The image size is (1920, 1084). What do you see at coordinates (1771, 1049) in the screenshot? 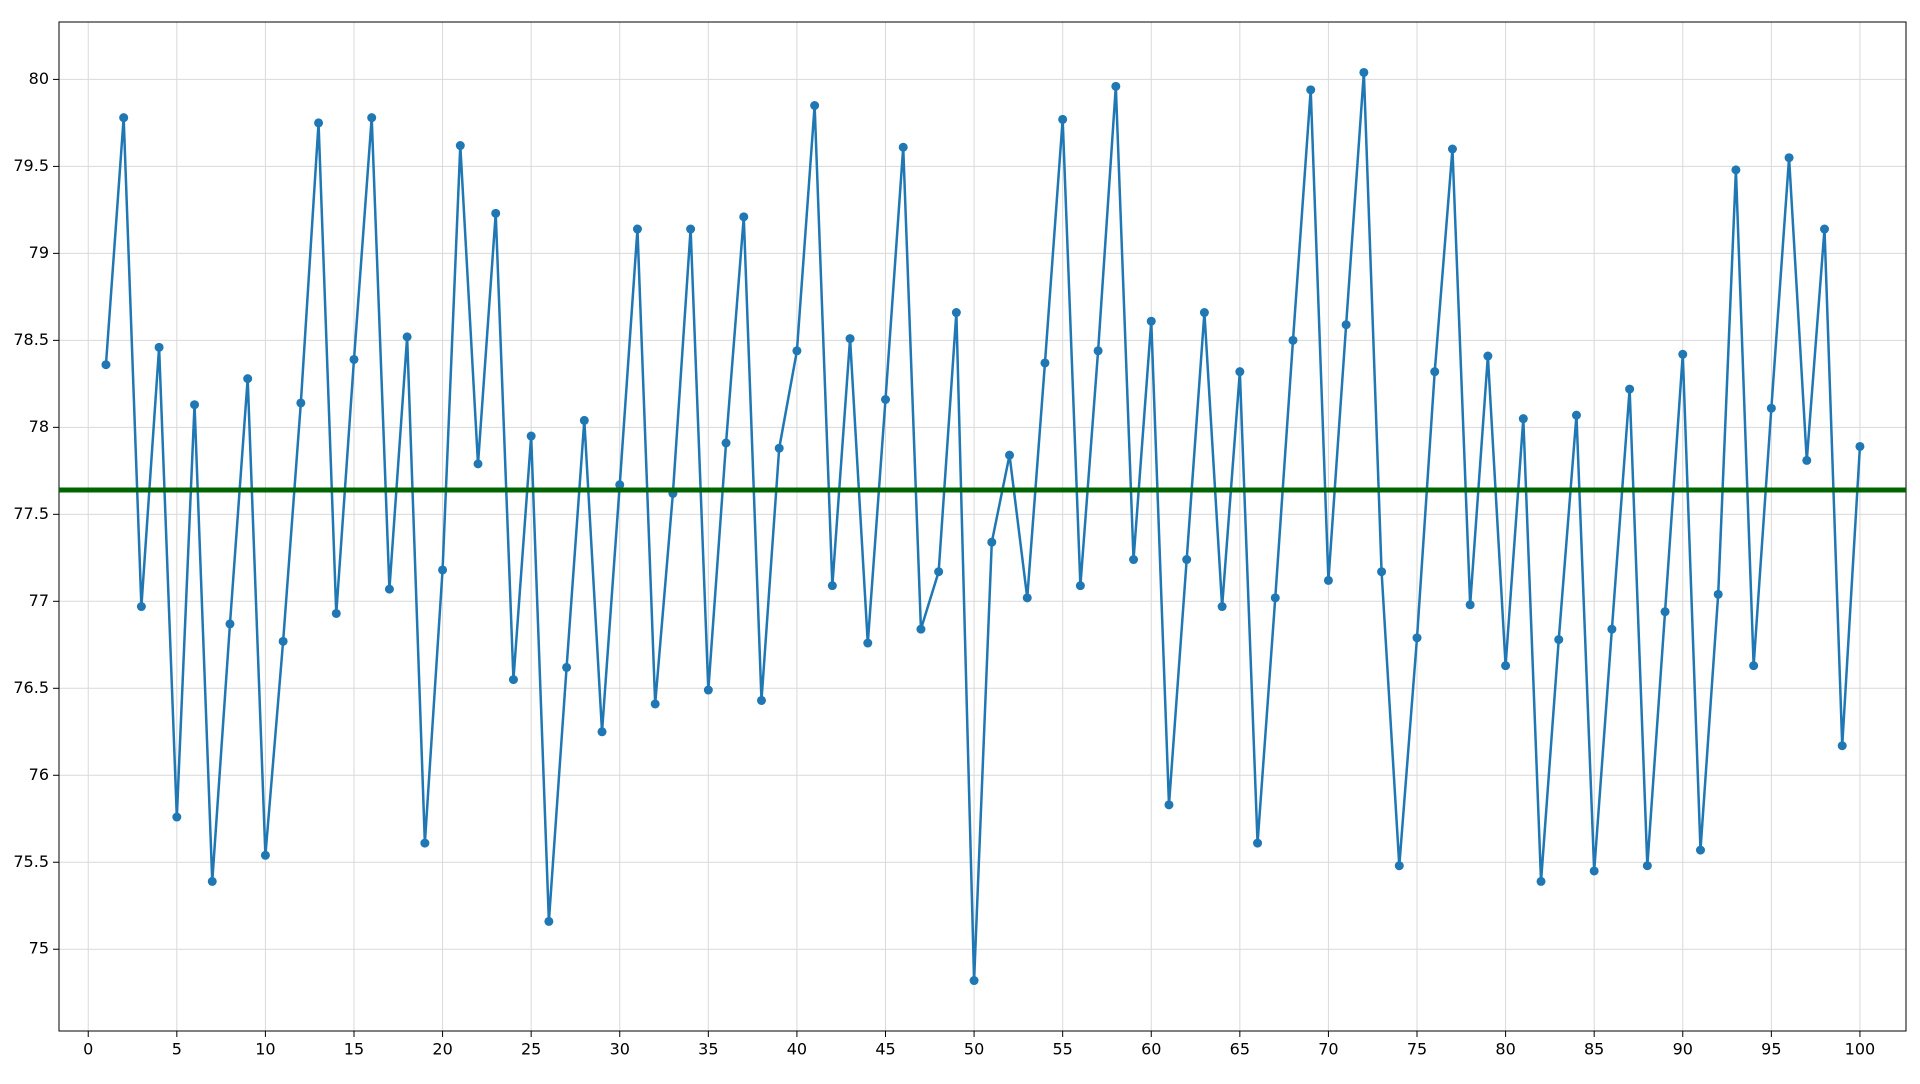
I see `x-tick-label: 95` at bounding box center [1771, 1049].